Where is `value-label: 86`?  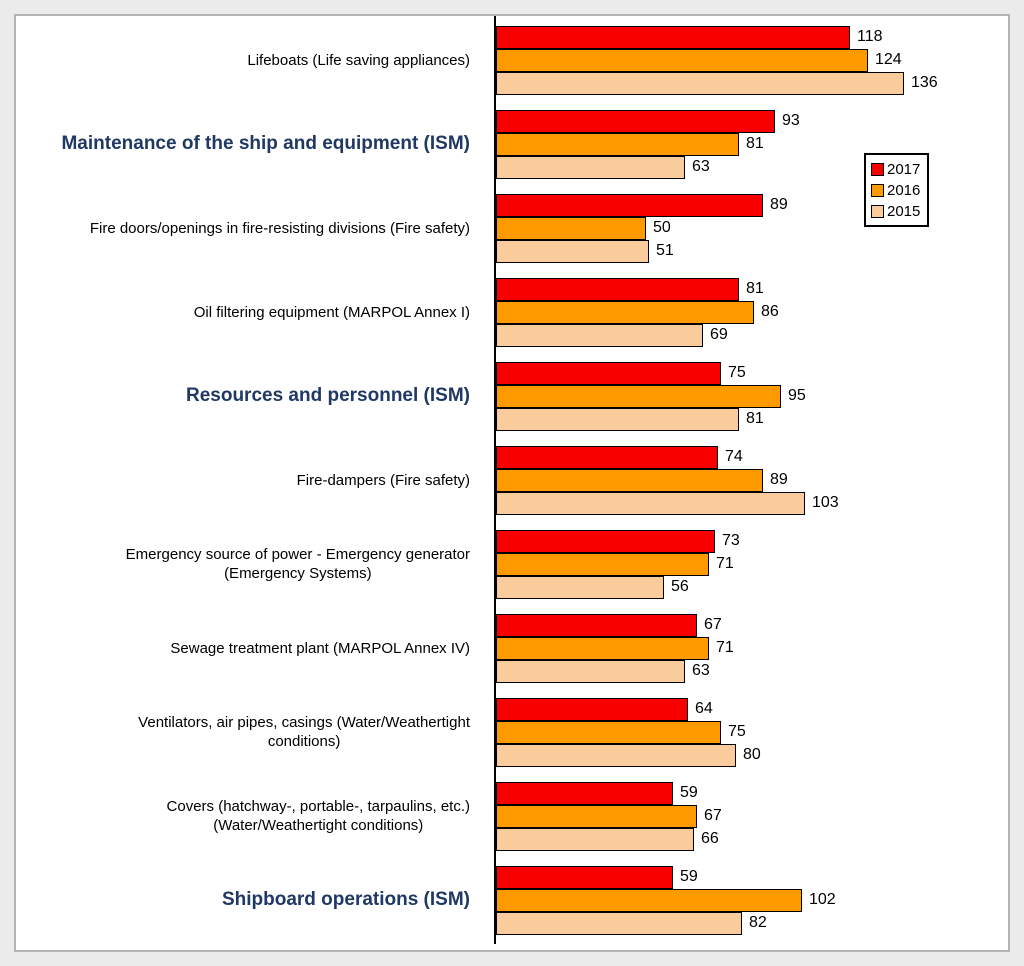 value-label: 86 is located at coordinates (770, 311).